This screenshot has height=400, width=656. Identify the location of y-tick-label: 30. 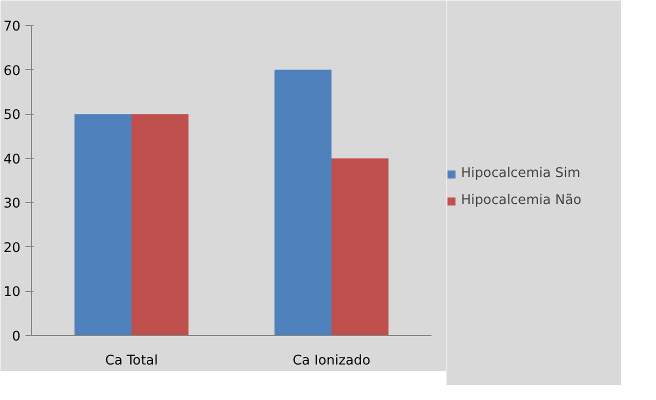
(12, 204).